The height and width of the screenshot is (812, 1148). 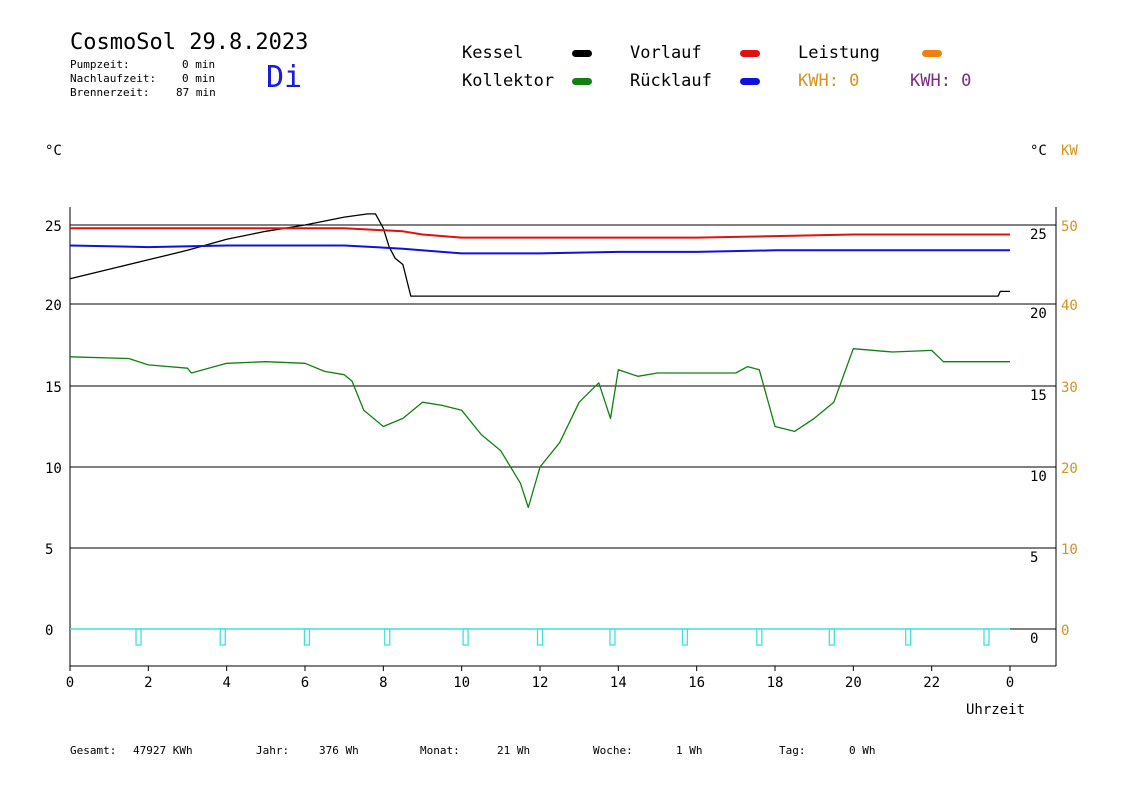 I want to click on footer-tag-value: 0 Wh, so click(x=862, y=750).